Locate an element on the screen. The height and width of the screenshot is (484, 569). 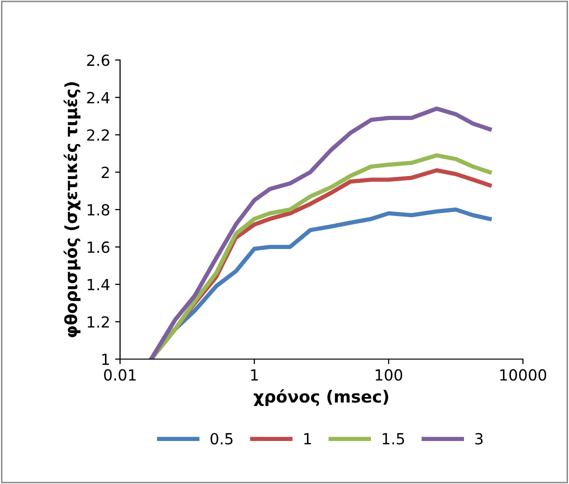
y-tick-label: 2.4 is located at coordinates (98, 98).